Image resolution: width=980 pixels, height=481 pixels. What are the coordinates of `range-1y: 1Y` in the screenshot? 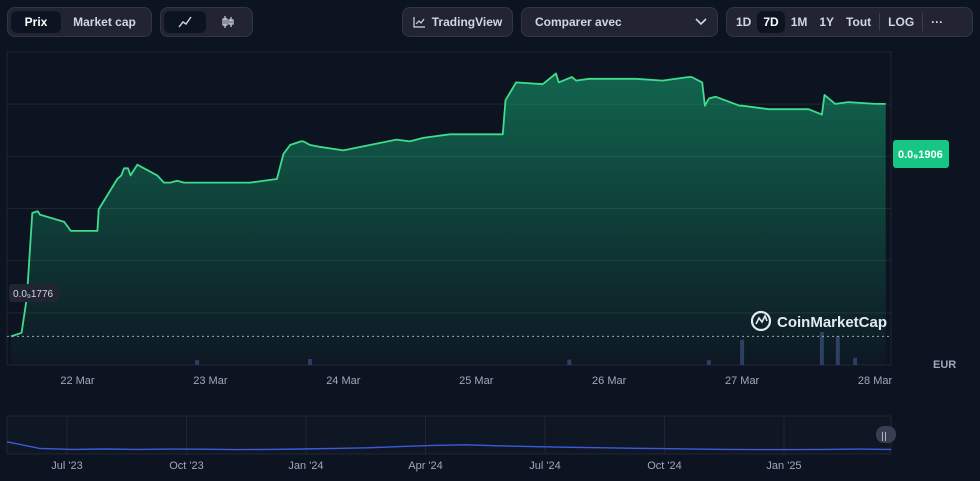 It's located at (827, 22).